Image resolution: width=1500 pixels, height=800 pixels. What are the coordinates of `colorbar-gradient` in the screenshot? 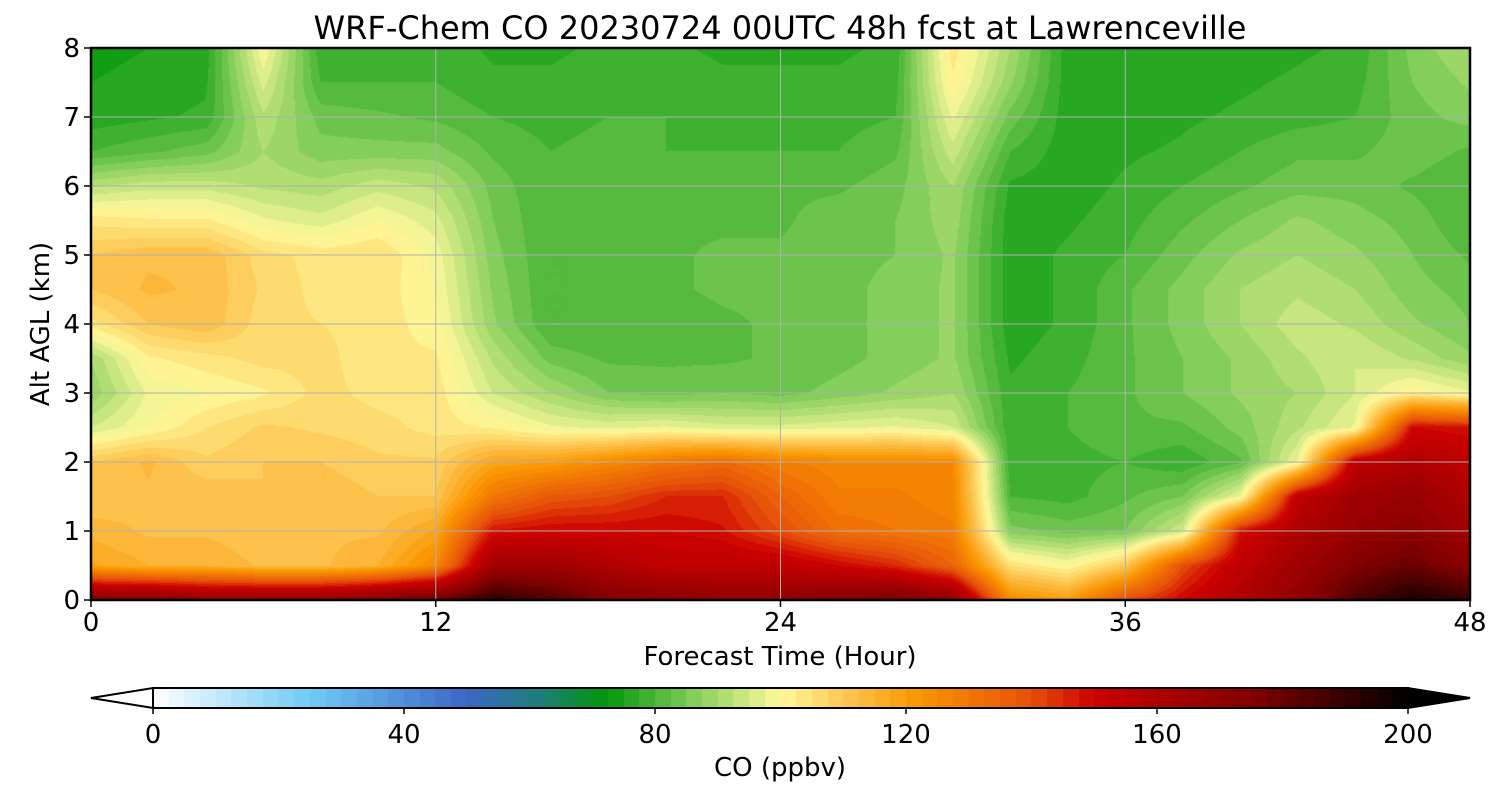 It's located at (780, 698).